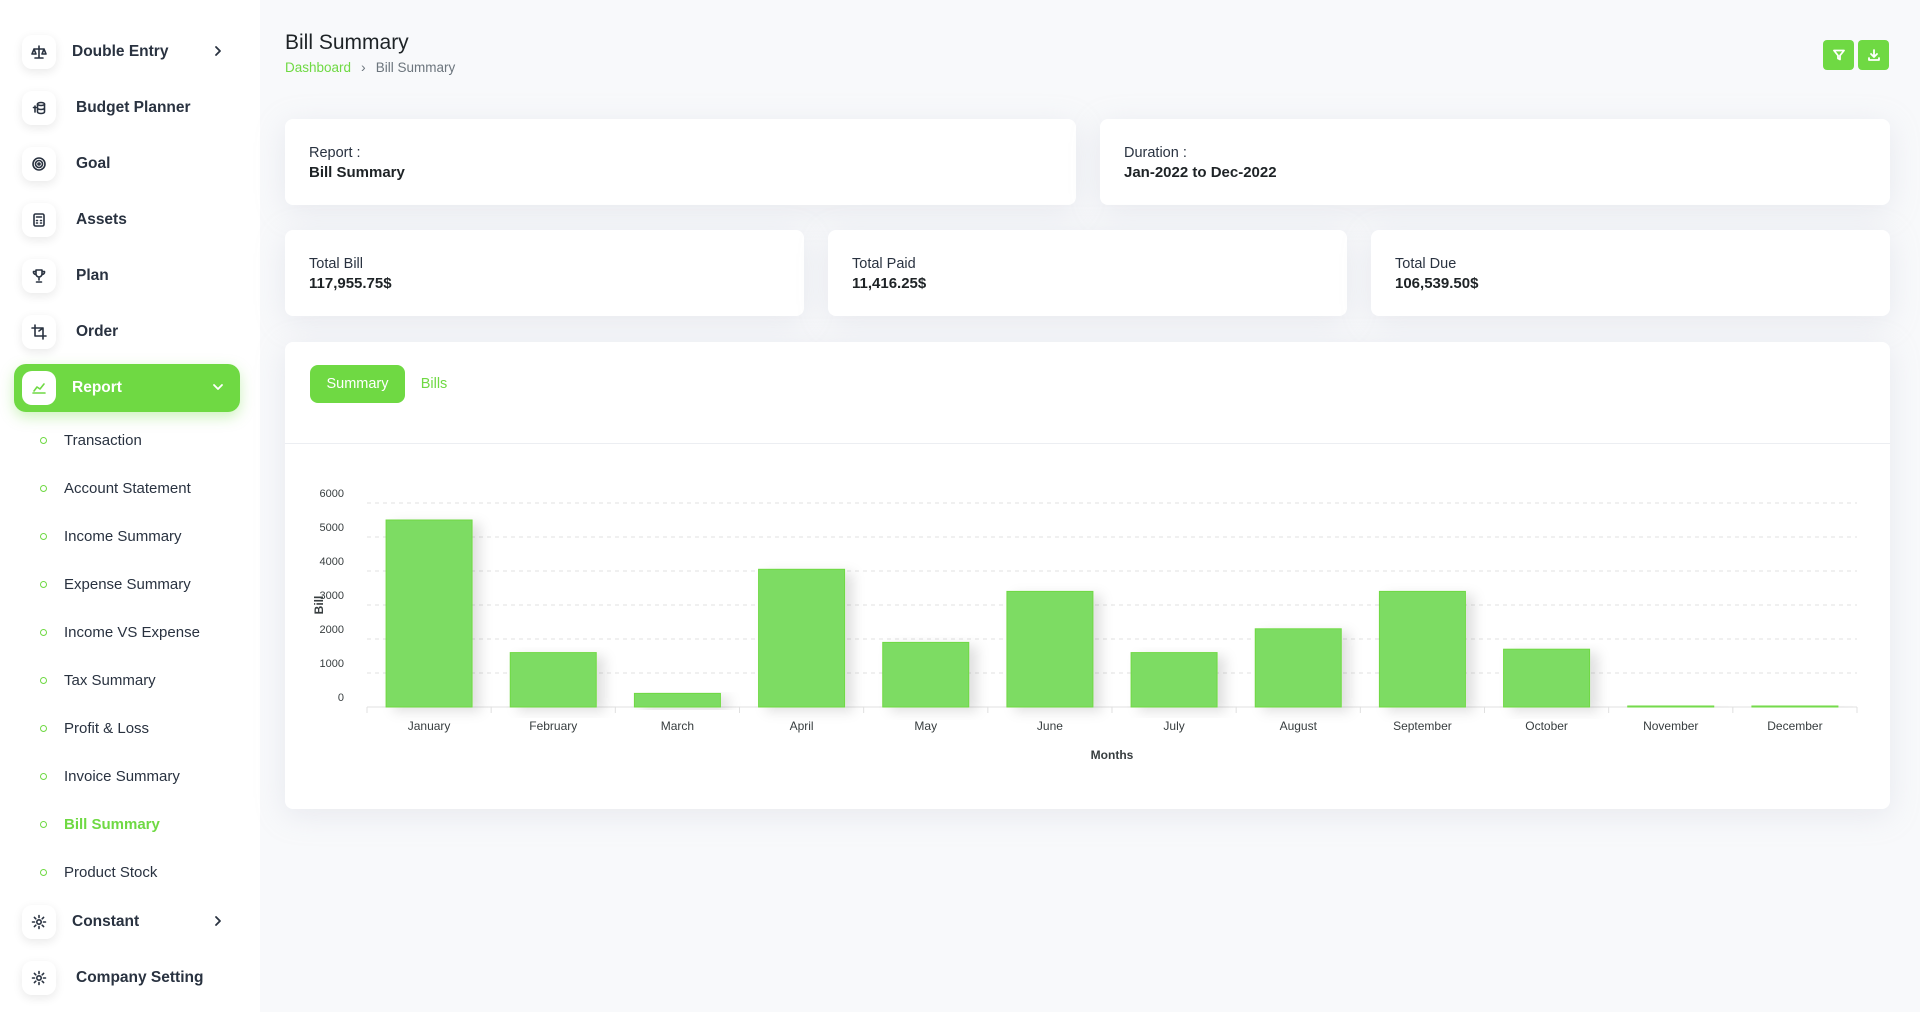  Describe the element at coordinates (357, 384) in the screenshot. I see `tab-summary: Summary` at that location.